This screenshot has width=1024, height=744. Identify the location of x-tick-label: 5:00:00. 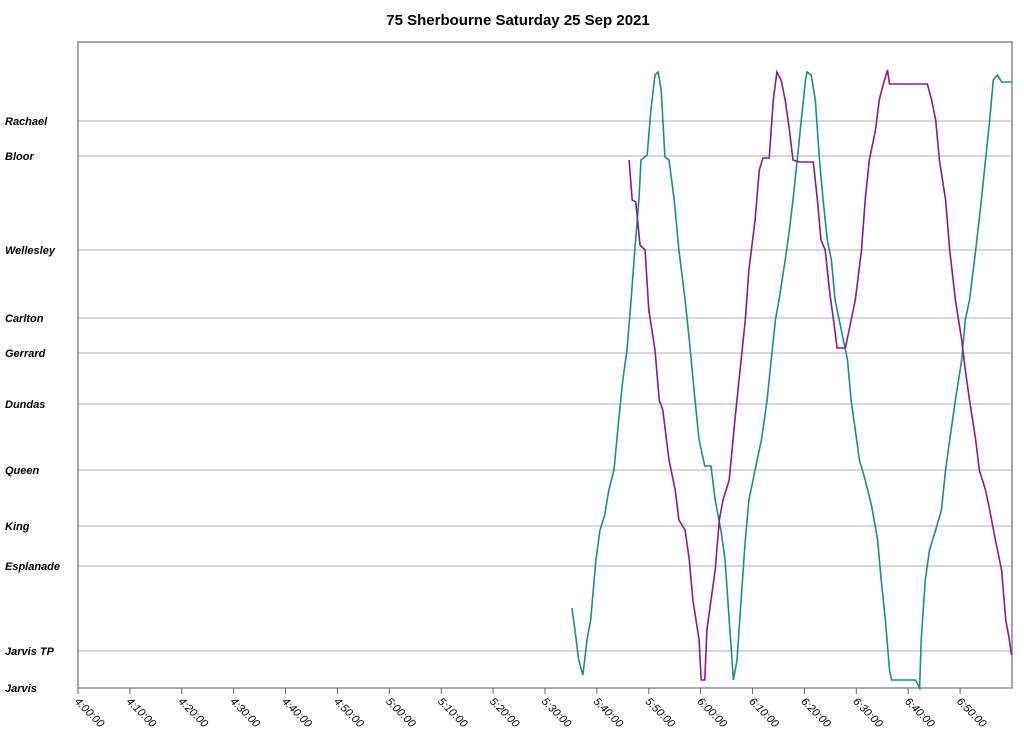
(400, 713).